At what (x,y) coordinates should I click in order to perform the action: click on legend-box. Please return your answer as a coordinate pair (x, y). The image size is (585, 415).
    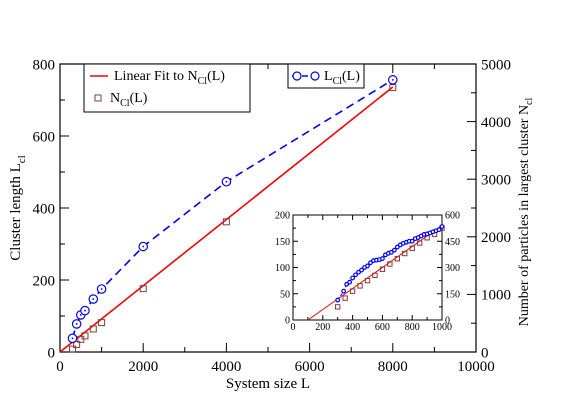
    Looking at the image, I should click on (167, 88).